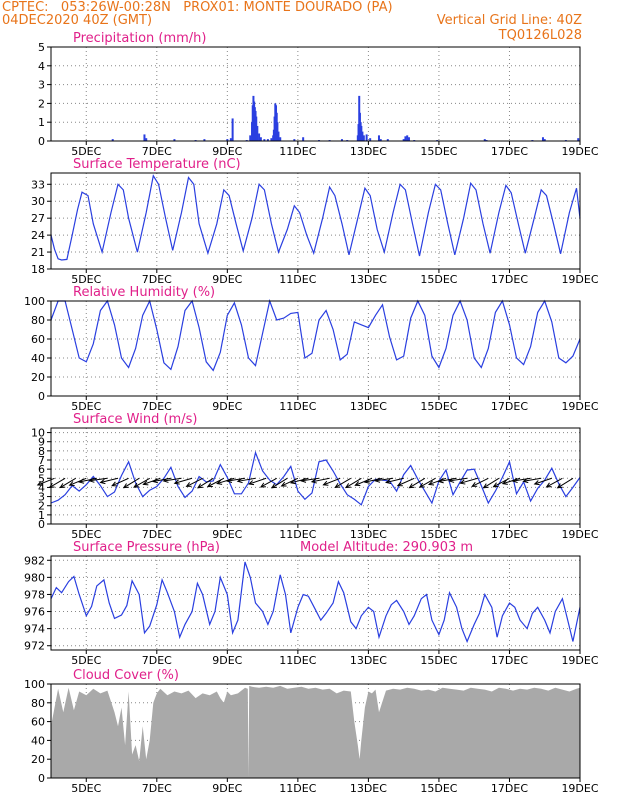 The width and height of the screenshot is (618, 800). I want to click on cloud-area, so click(315, 731).